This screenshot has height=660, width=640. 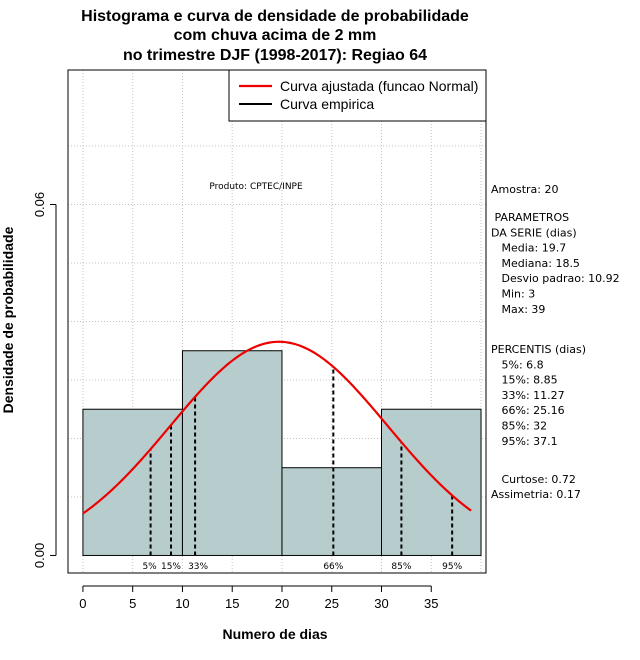 I want to click on legend-label-empirical: Curva empirica, so click(x=327, y=104).